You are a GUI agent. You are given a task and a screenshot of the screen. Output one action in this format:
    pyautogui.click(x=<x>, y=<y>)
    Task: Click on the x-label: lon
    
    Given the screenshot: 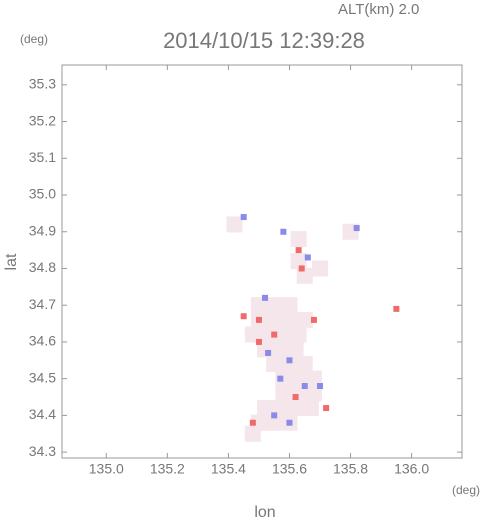 What is the action you would take?
    pyautogui.click(x=264, y=512)
    